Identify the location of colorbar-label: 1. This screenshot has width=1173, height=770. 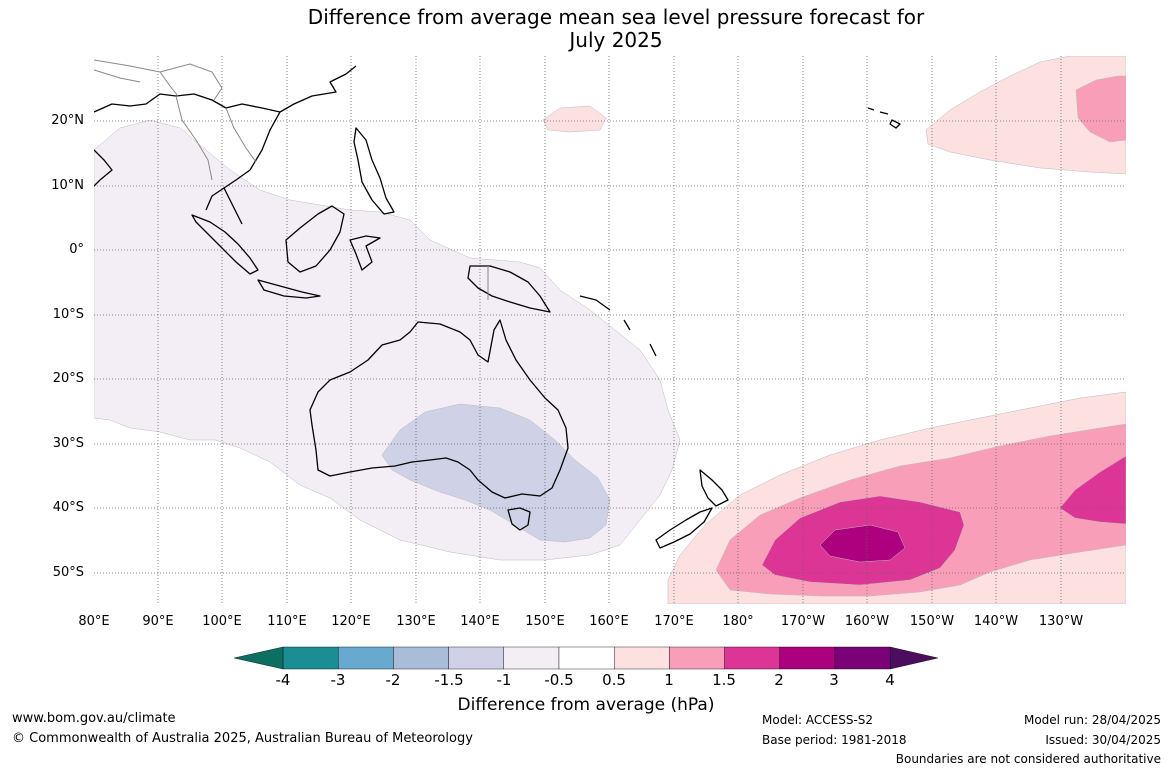
(669, 680).